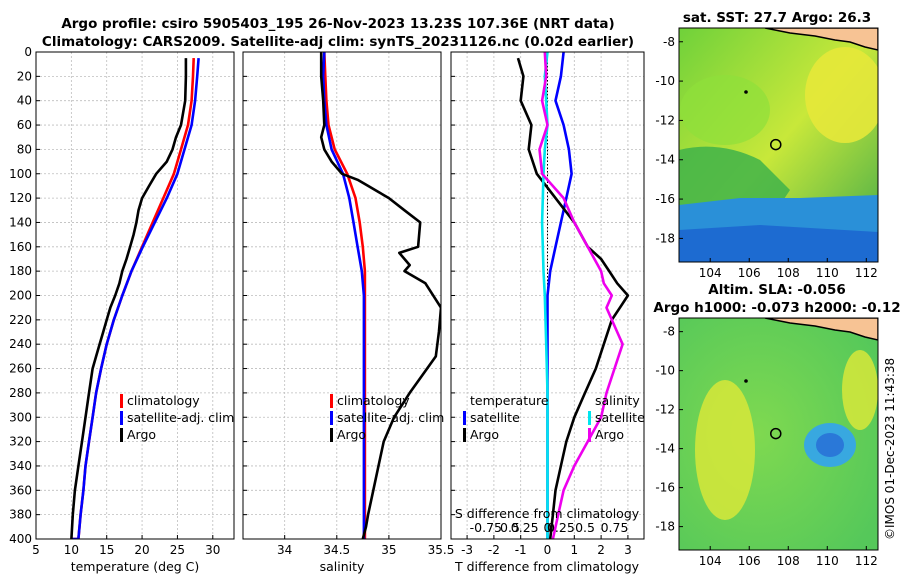  I want to click on y-tick-label: 260, so click(20, 369).